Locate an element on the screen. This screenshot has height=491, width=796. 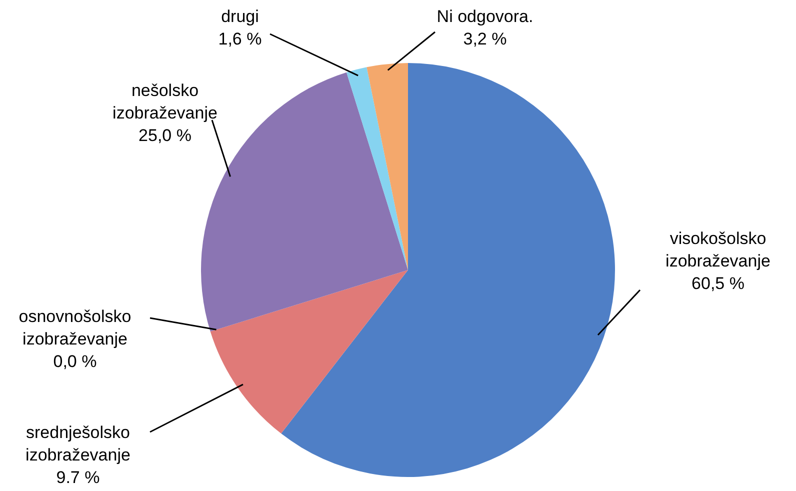
slice-label: srednješolsko izobraževanje is located at coordinates (78, 443).